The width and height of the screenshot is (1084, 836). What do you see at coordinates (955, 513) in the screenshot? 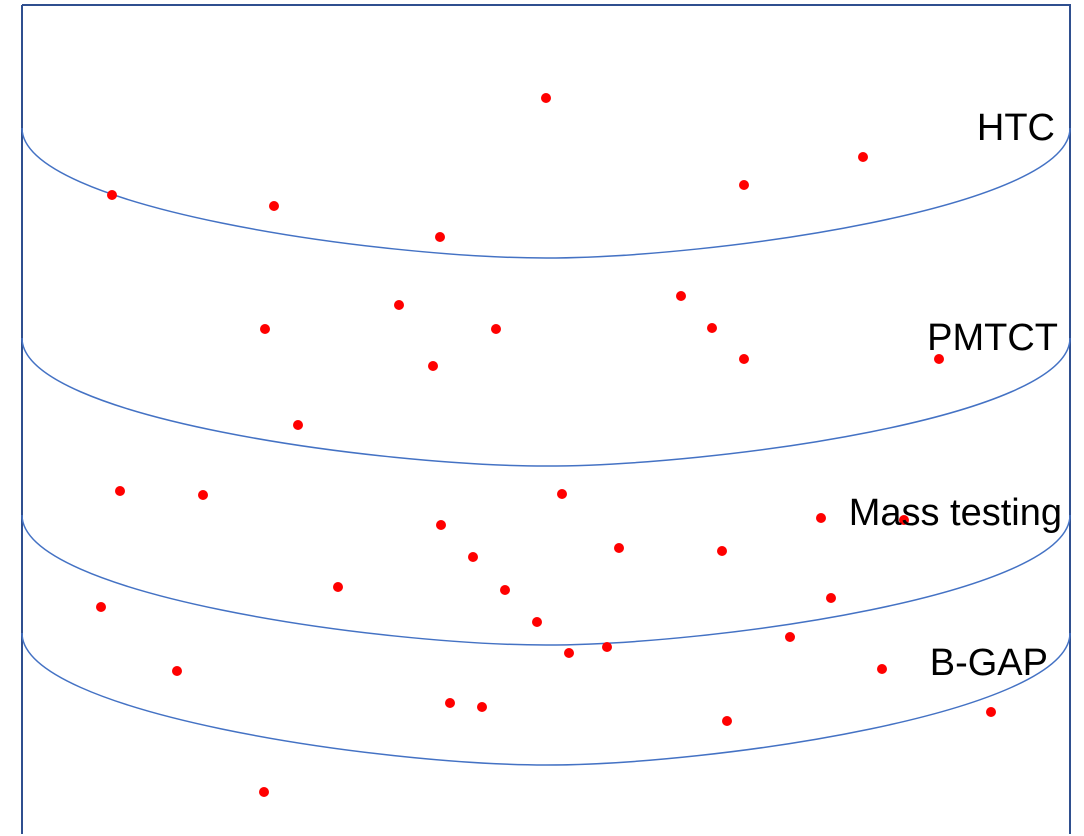
I see `layer-label-mass-testing: Mass testing` at bounding box center [955, 513].